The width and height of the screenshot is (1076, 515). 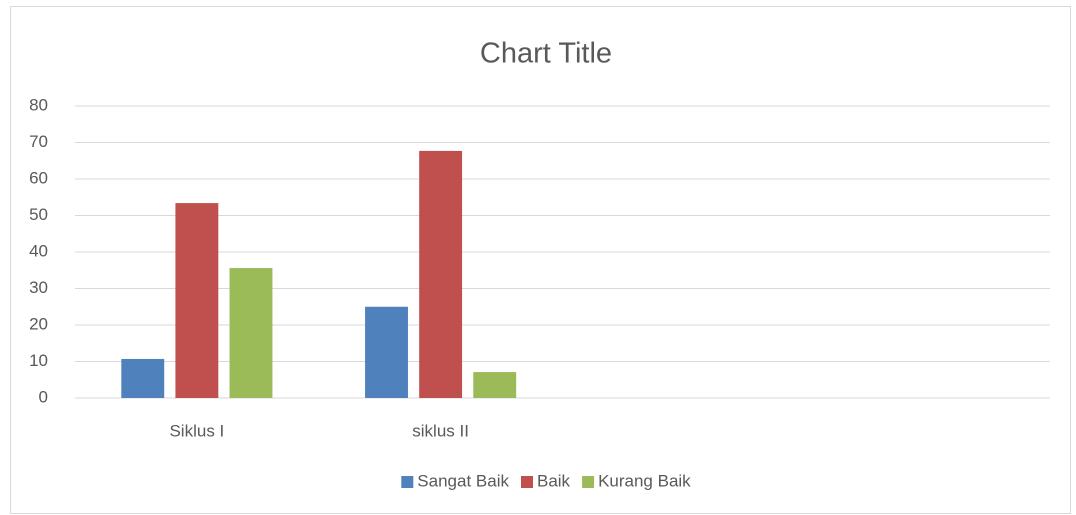 What do you see at coordinates (38, 177) in the screenshot?
I see `y-tick-label: 60` at bounding box center [38, 177].